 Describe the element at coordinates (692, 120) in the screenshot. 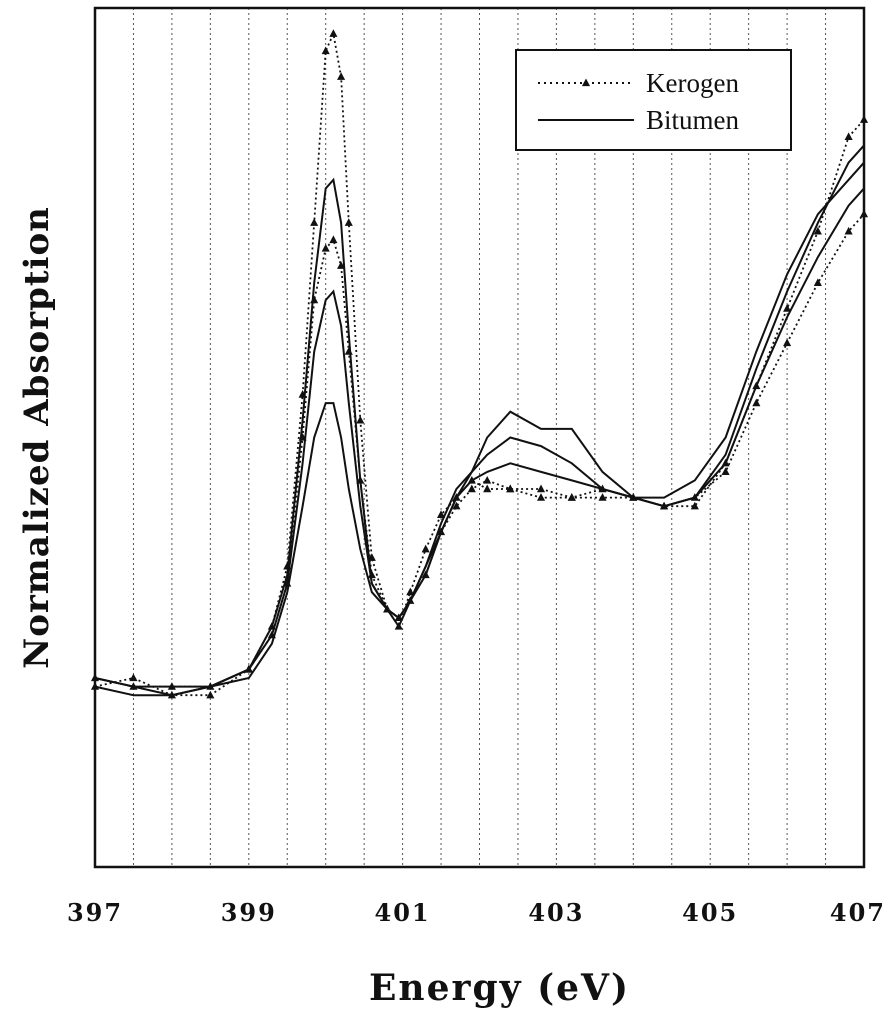

I see `legend-label: Bitumen` at that location.